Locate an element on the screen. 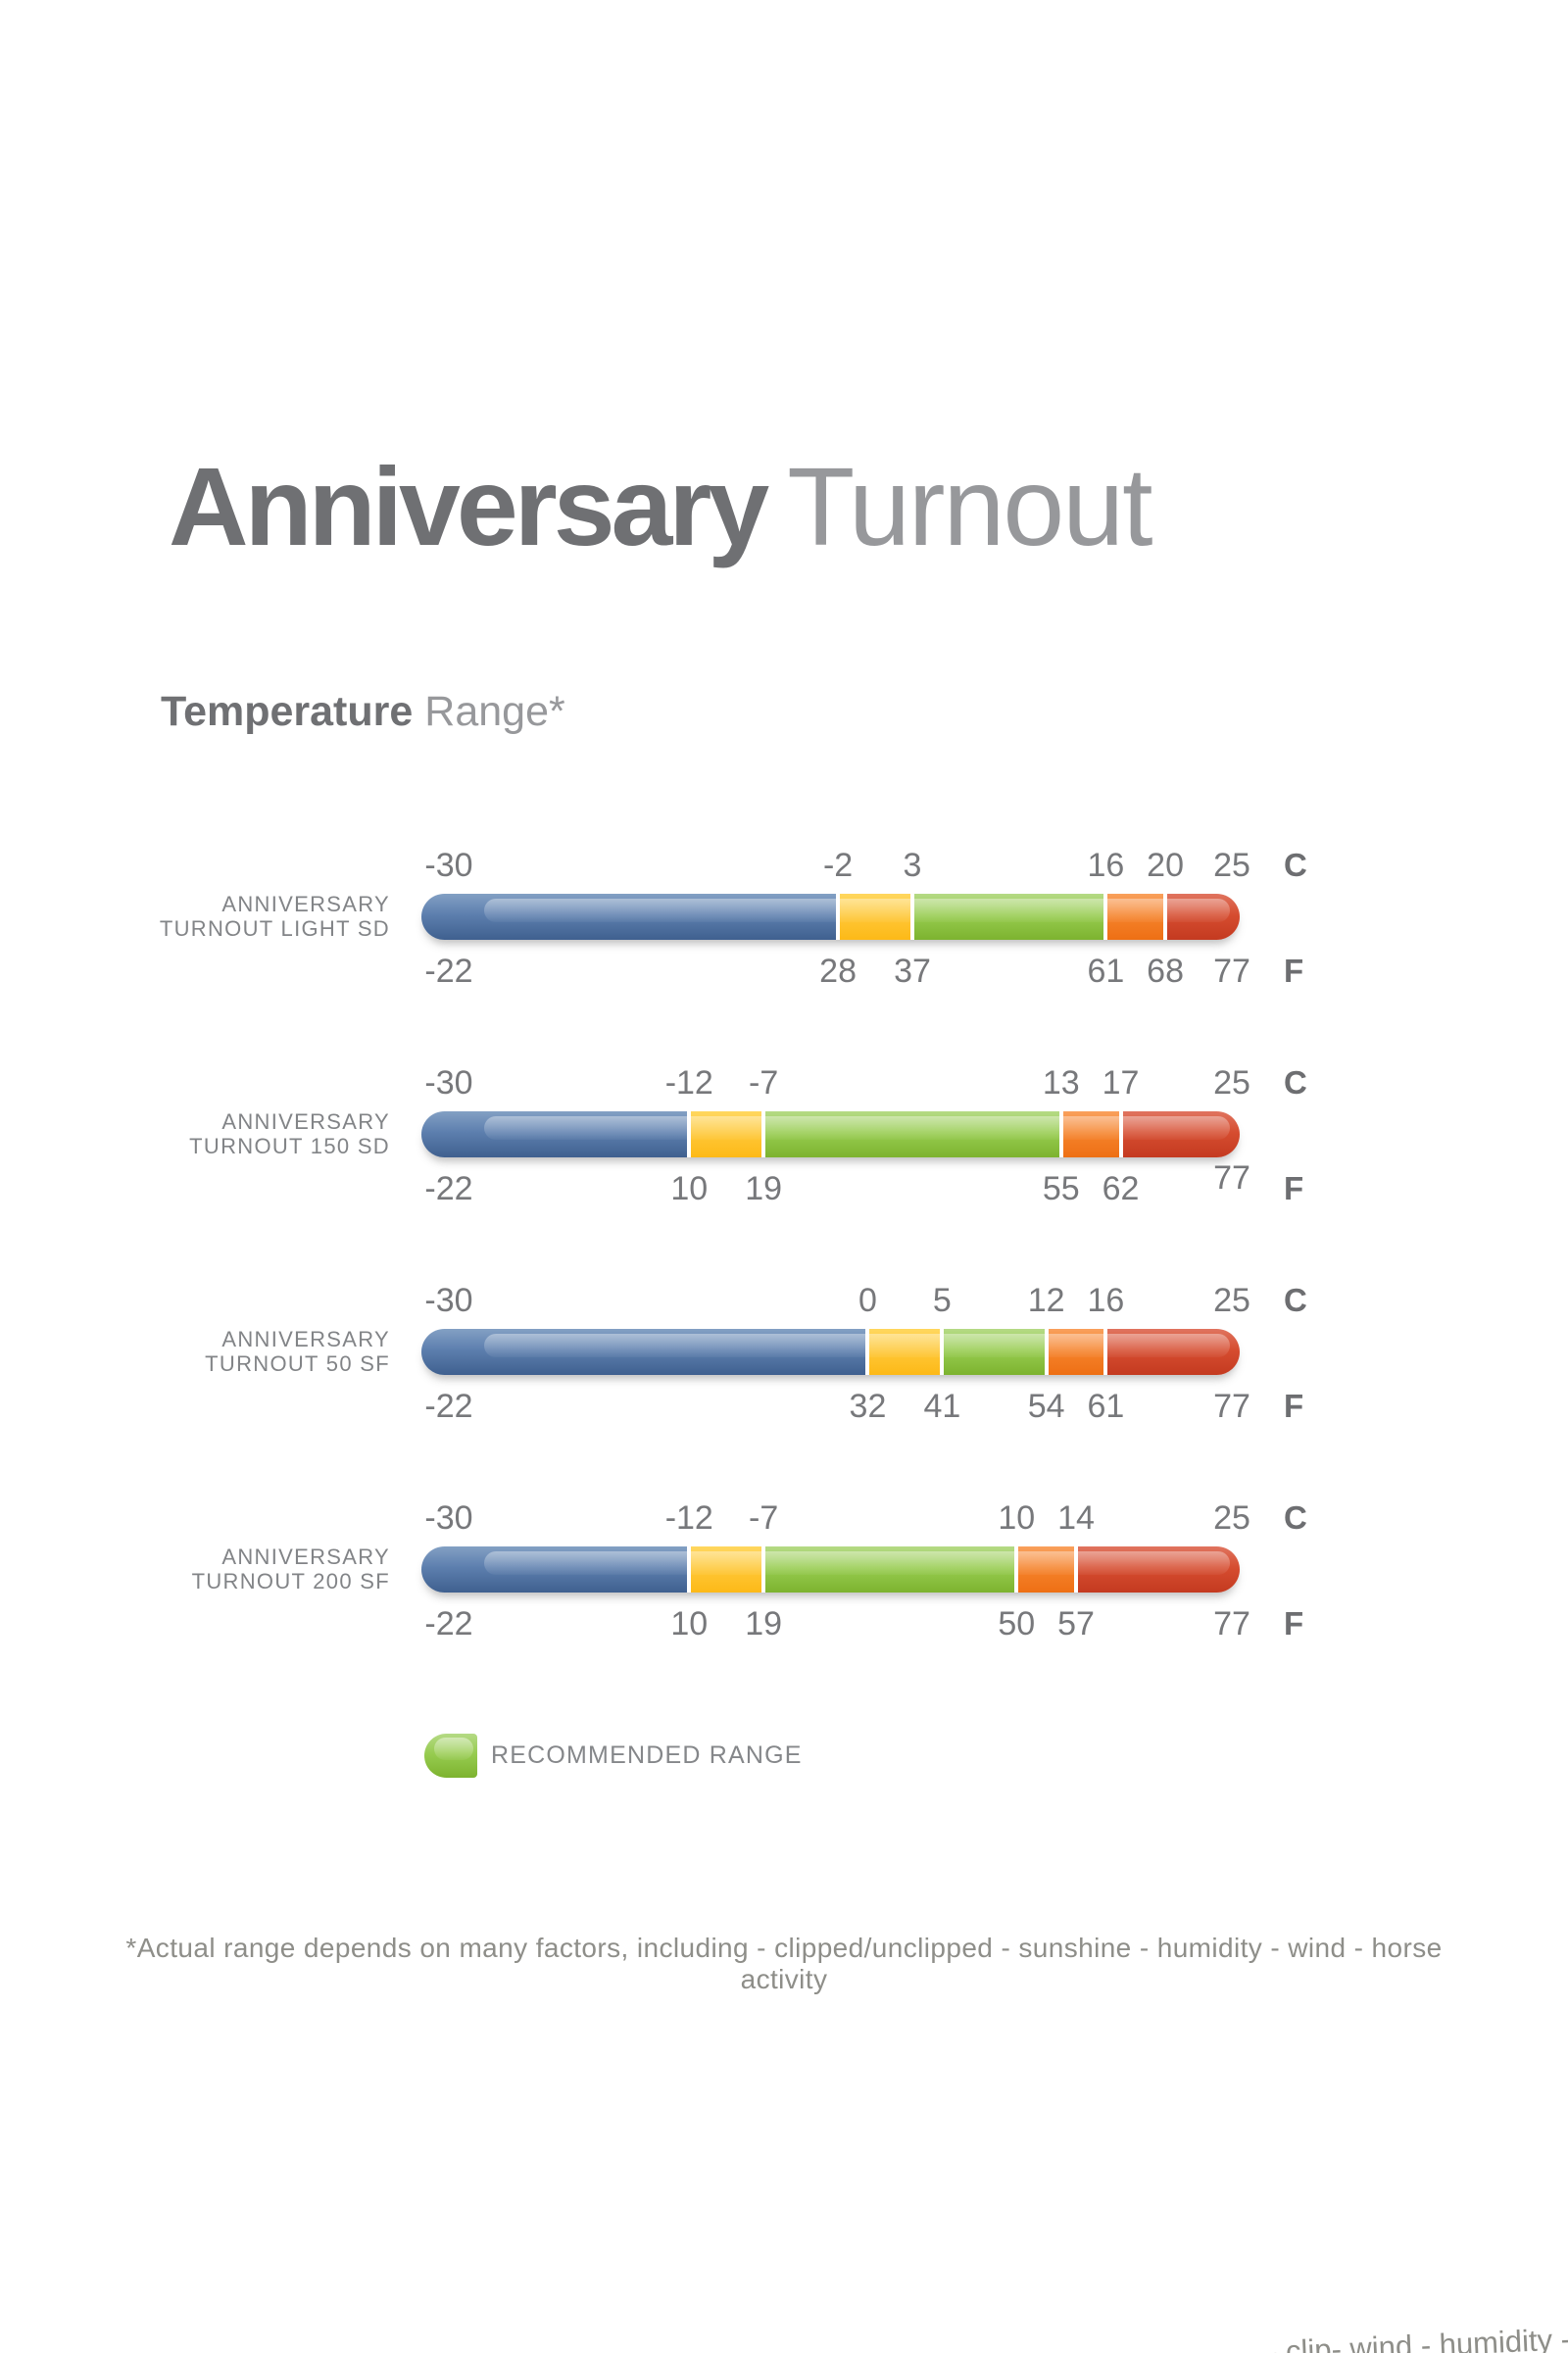 This screenshot has width=1568, height=2353. title-light: Turnout is located at coordinates (969, 506).